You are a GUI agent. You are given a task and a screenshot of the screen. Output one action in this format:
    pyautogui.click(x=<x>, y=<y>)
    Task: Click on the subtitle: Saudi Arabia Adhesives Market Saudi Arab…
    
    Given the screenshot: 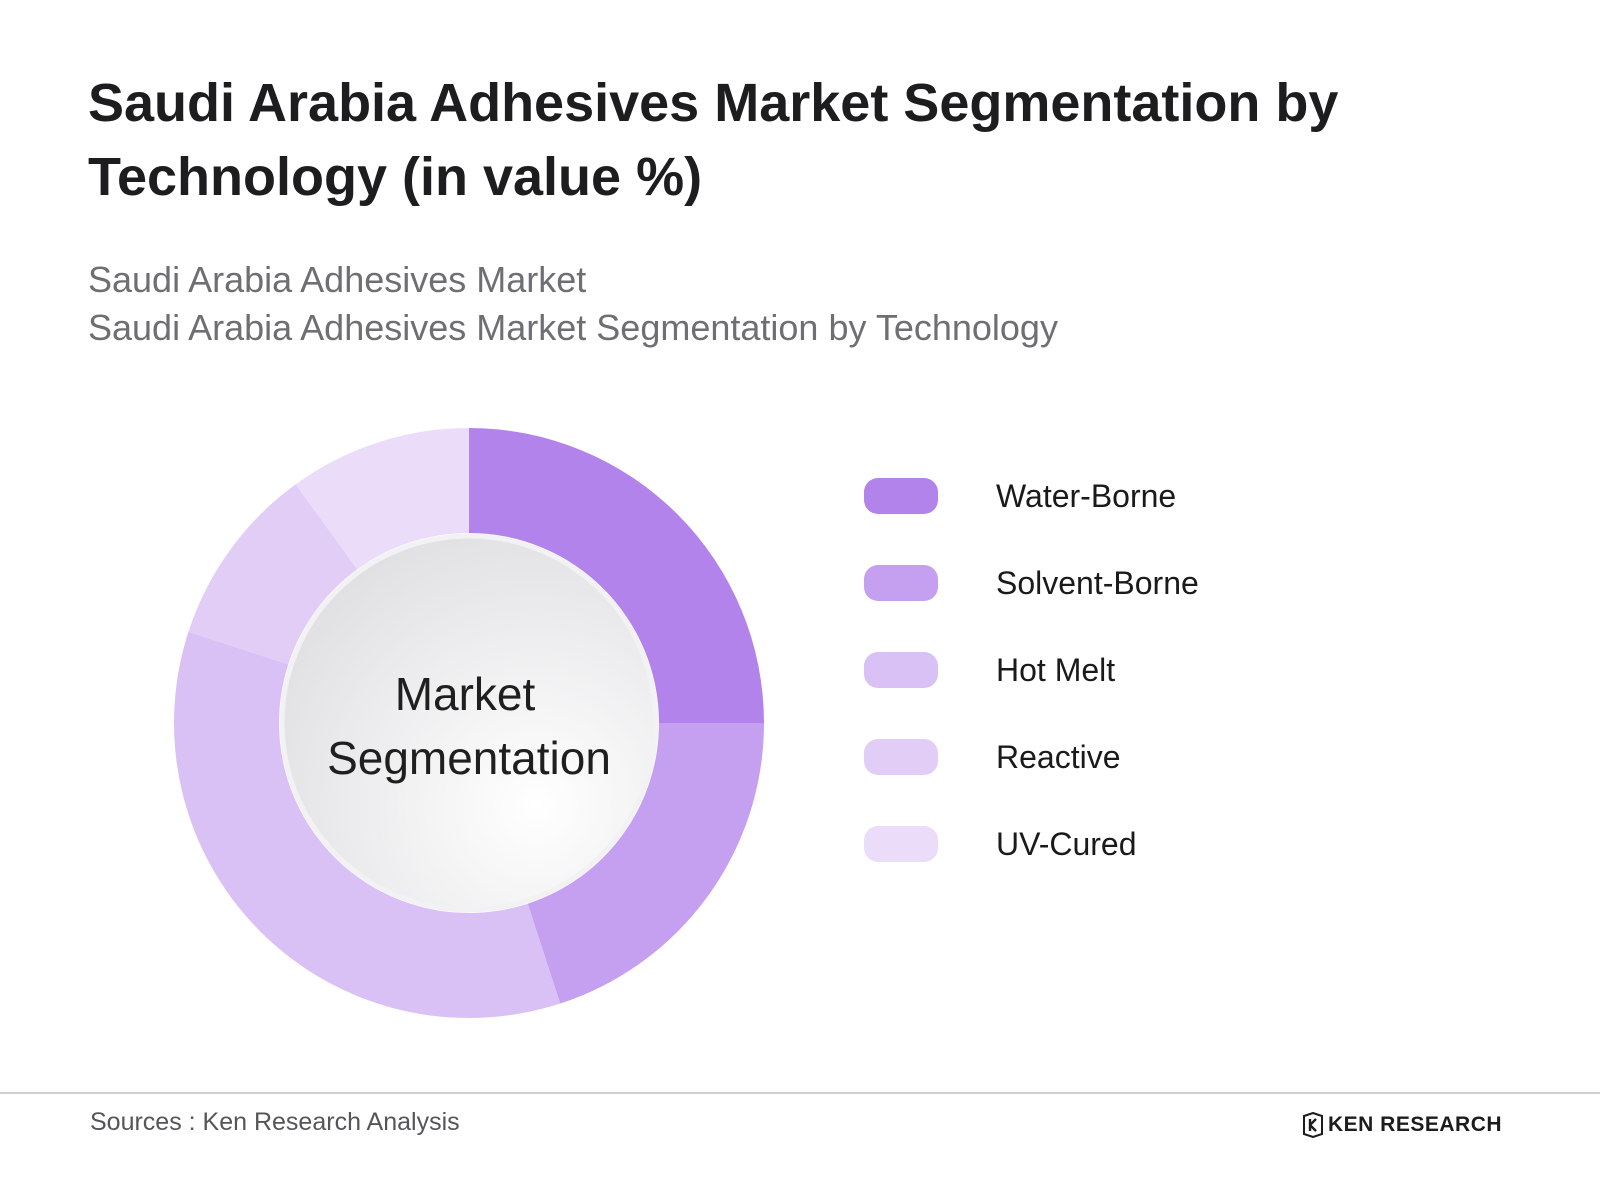 What is the action you would take?
    pyautogui.click(x=738, y=304)
    